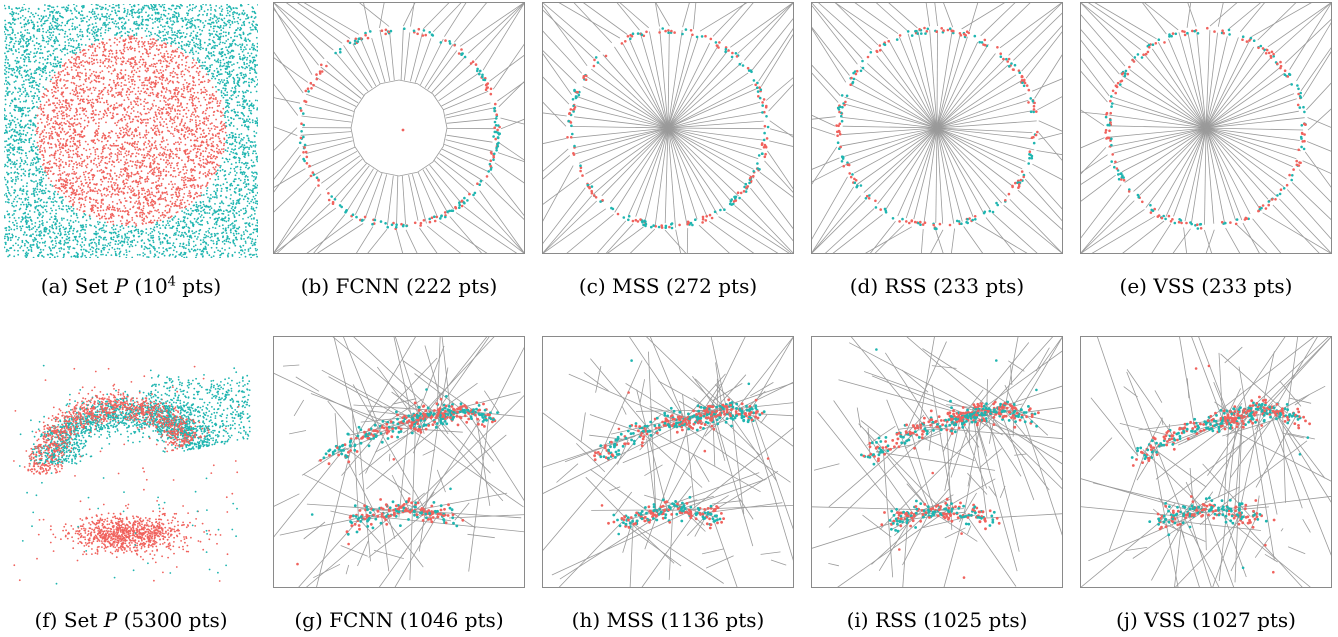 Image resolution: width=1338 pixels, height=637 pixels. I want to click on panel-e-vss-circle: (e) VSS (233 pts), so click(1206, 152).